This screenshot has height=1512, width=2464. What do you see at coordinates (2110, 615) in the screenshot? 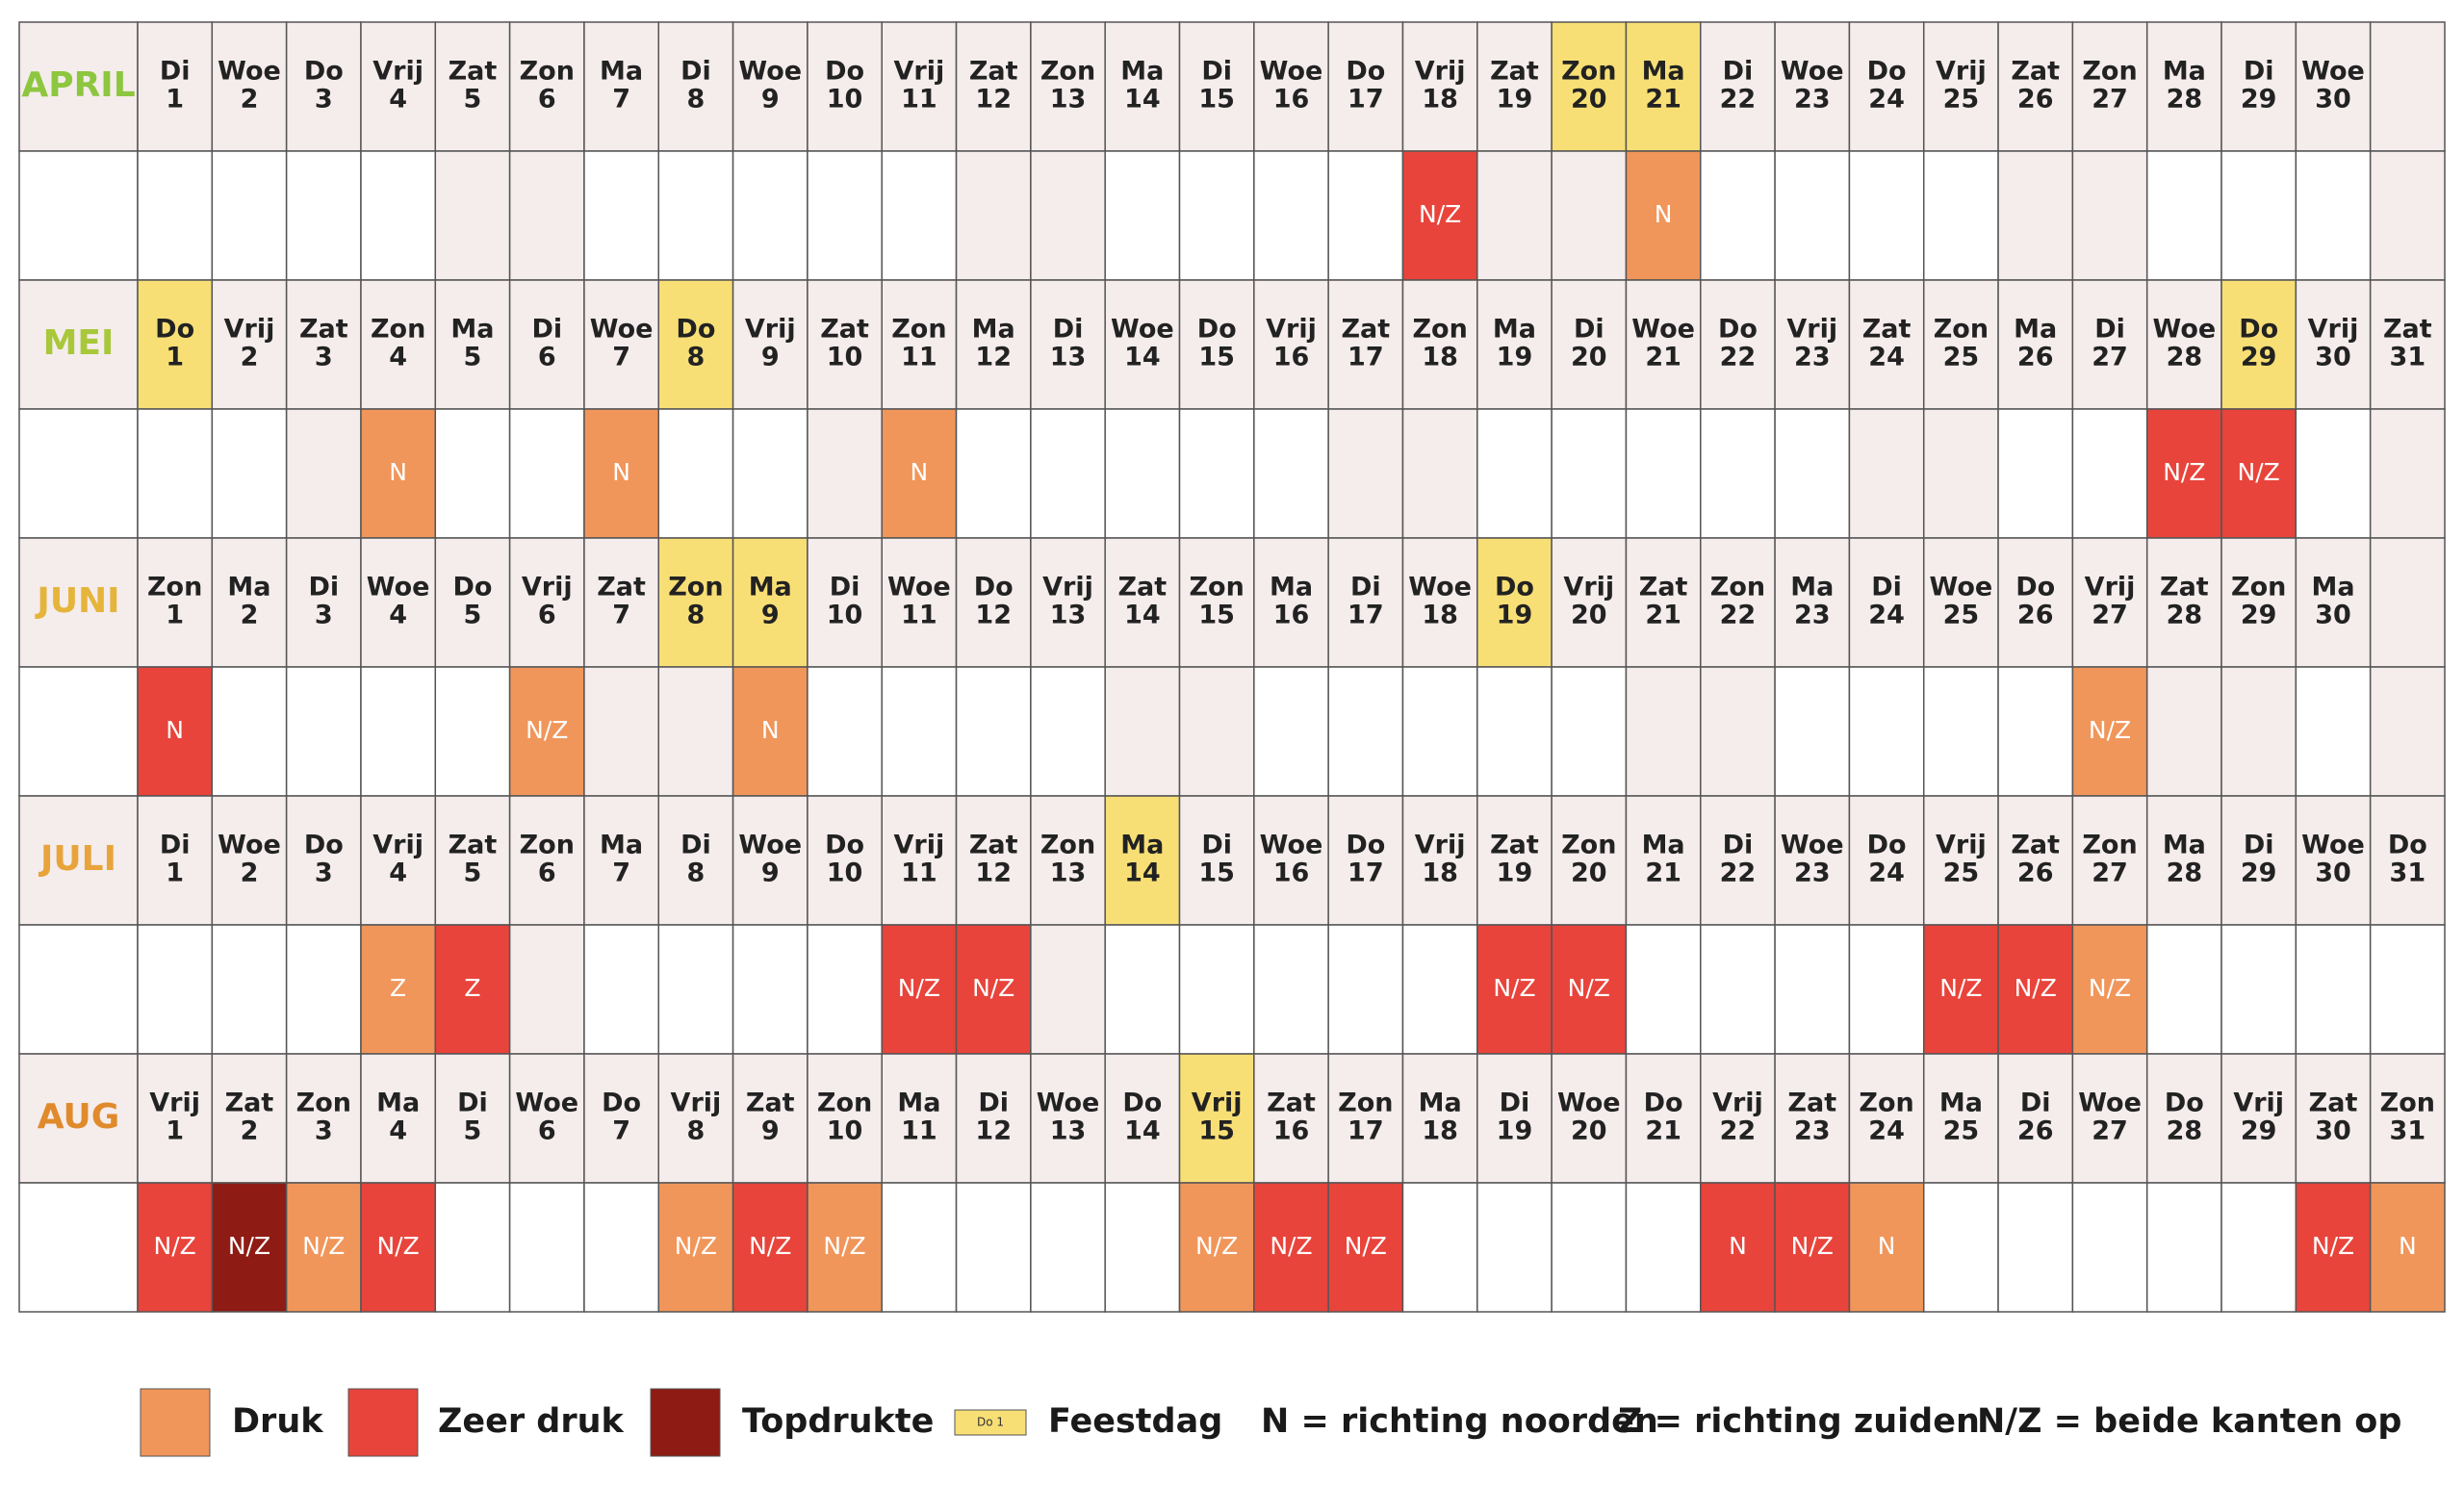
I see `day-number: 27` at bounding box center [2110, 615].